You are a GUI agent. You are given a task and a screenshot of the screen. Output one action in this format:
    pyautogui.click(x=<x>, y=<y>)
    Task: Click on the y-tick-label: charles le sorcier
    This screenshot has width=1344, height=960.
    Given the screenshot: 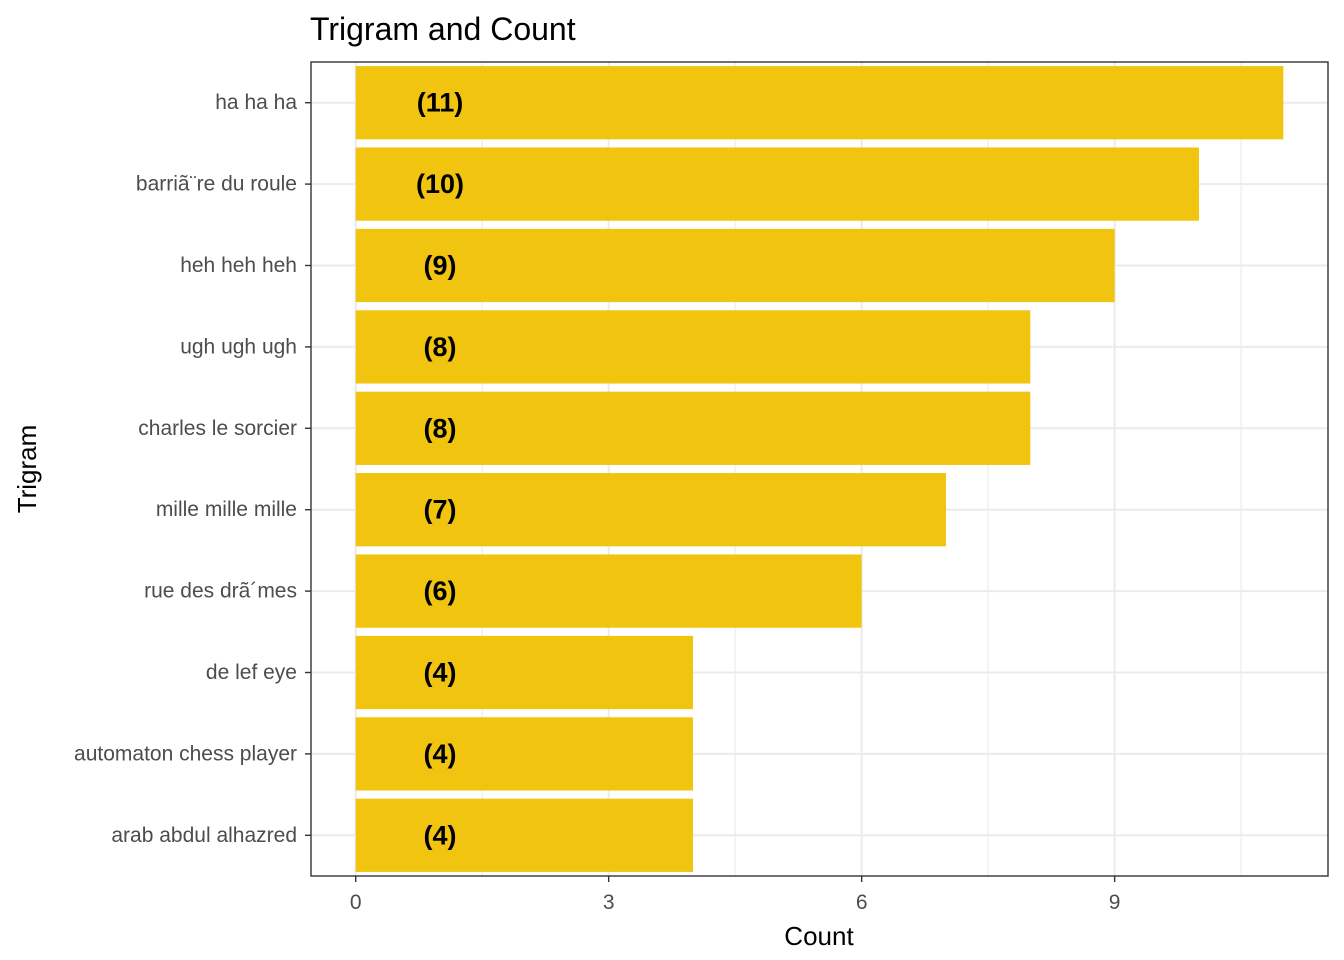 What is the action you would take?
    pyautogui.click(x=217, y=428)
    